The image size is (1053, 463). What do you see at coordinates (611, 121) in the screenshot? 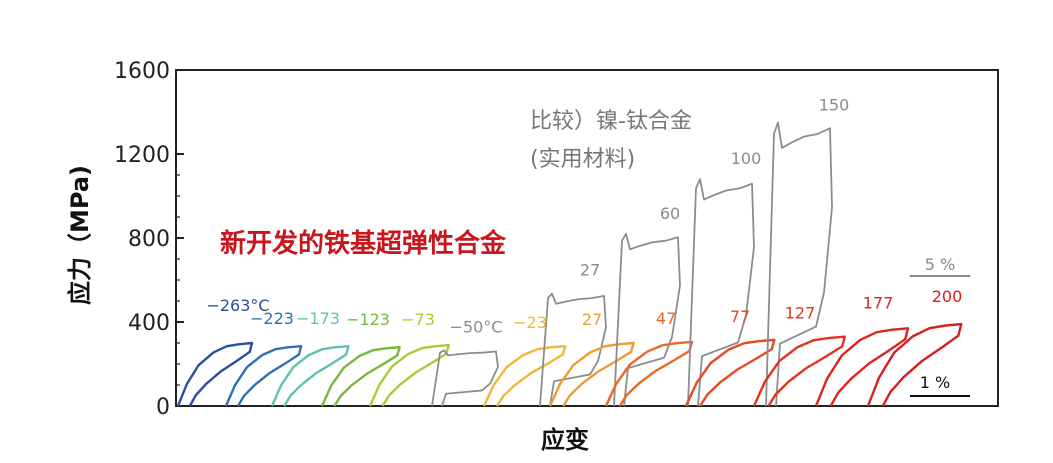
I see `comparison-annotation-line1: 比较）镍-钛合金` at bounding box center [611, 121].